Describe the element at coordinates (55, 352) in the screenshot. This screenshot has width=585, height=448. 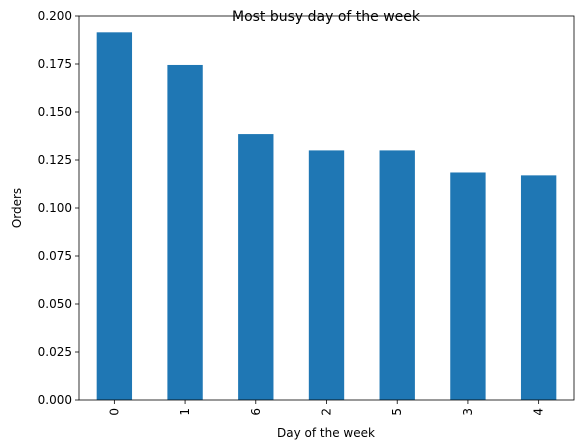
I see `y-tick-label: 0.025` at that location.